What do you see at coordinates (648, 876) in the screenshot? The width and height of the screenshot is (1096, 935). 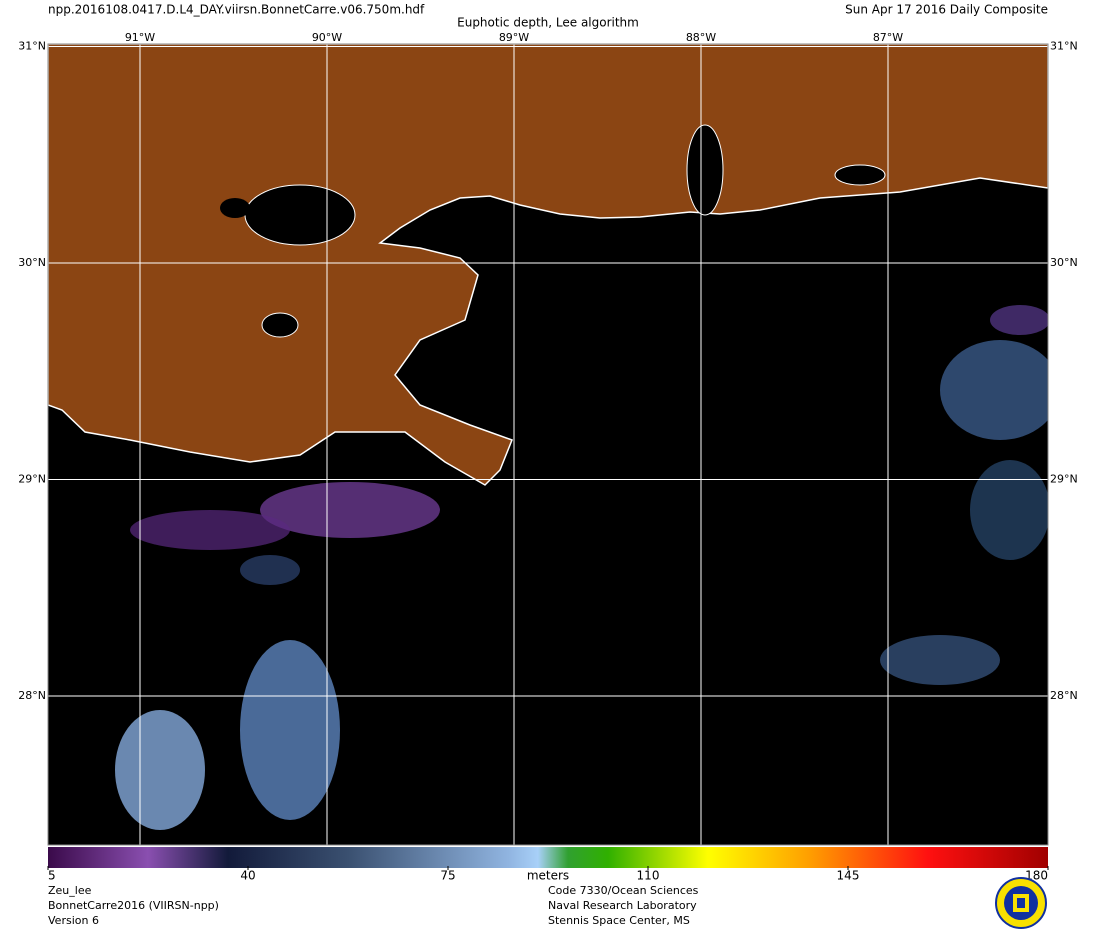 I see `colorbar-tick-label: 110` at bounding box center [648, 876].